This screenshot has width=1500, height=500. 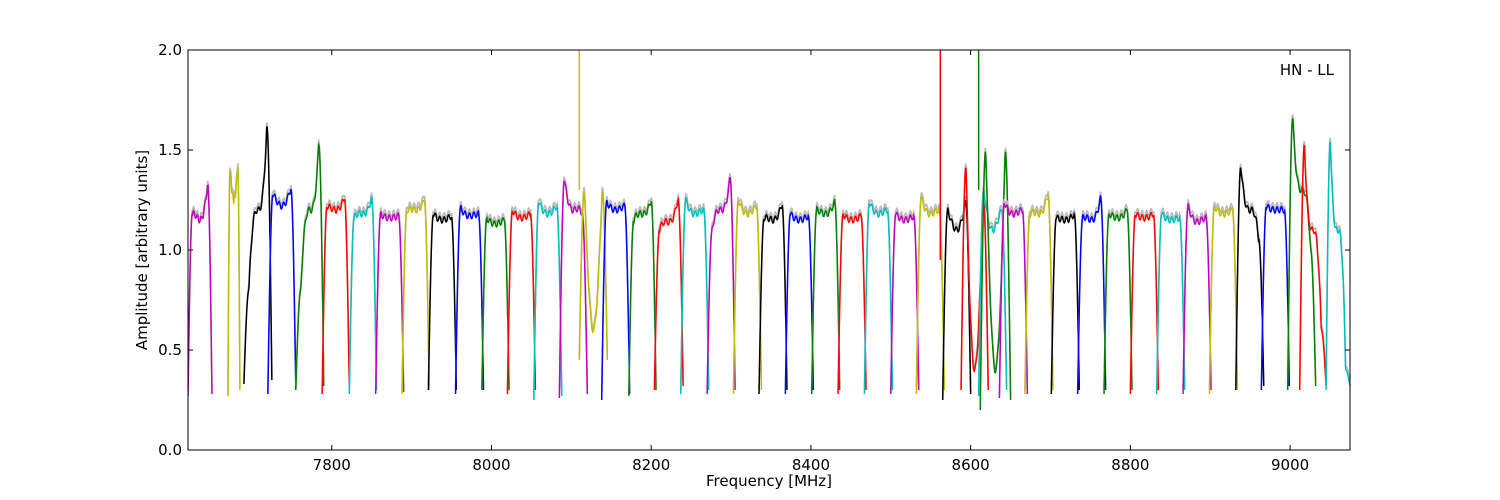 I want to click on band-17-reference-trace, so click(x=642, y=295).